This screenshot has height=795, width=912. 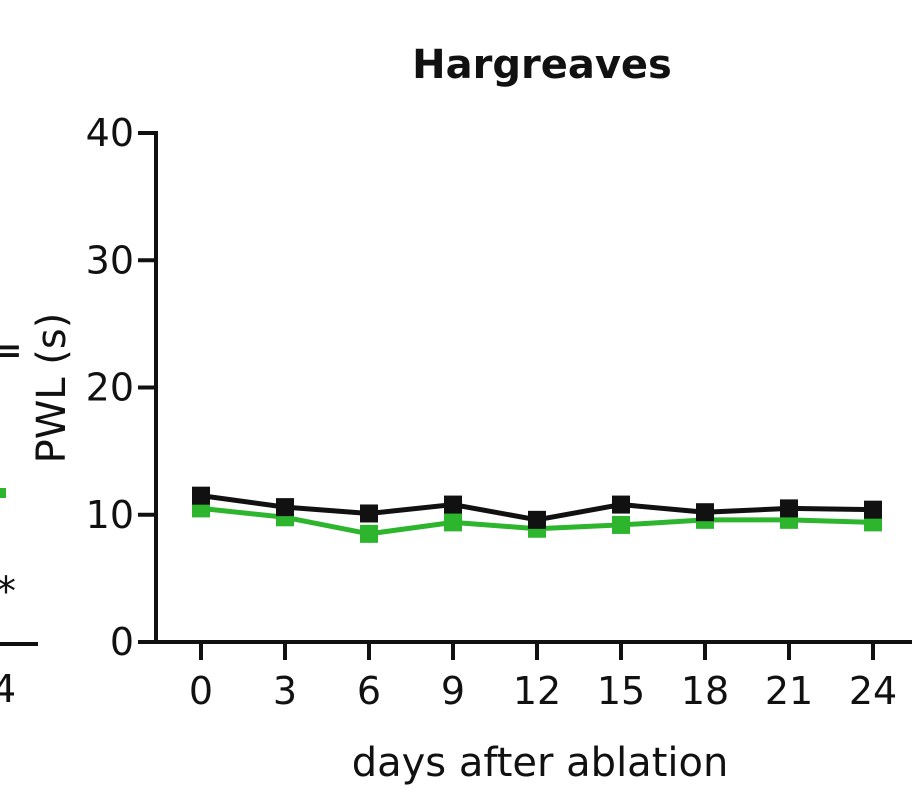 I want to click on x-axis-label: days after ablation, so click(x=540, y=763).